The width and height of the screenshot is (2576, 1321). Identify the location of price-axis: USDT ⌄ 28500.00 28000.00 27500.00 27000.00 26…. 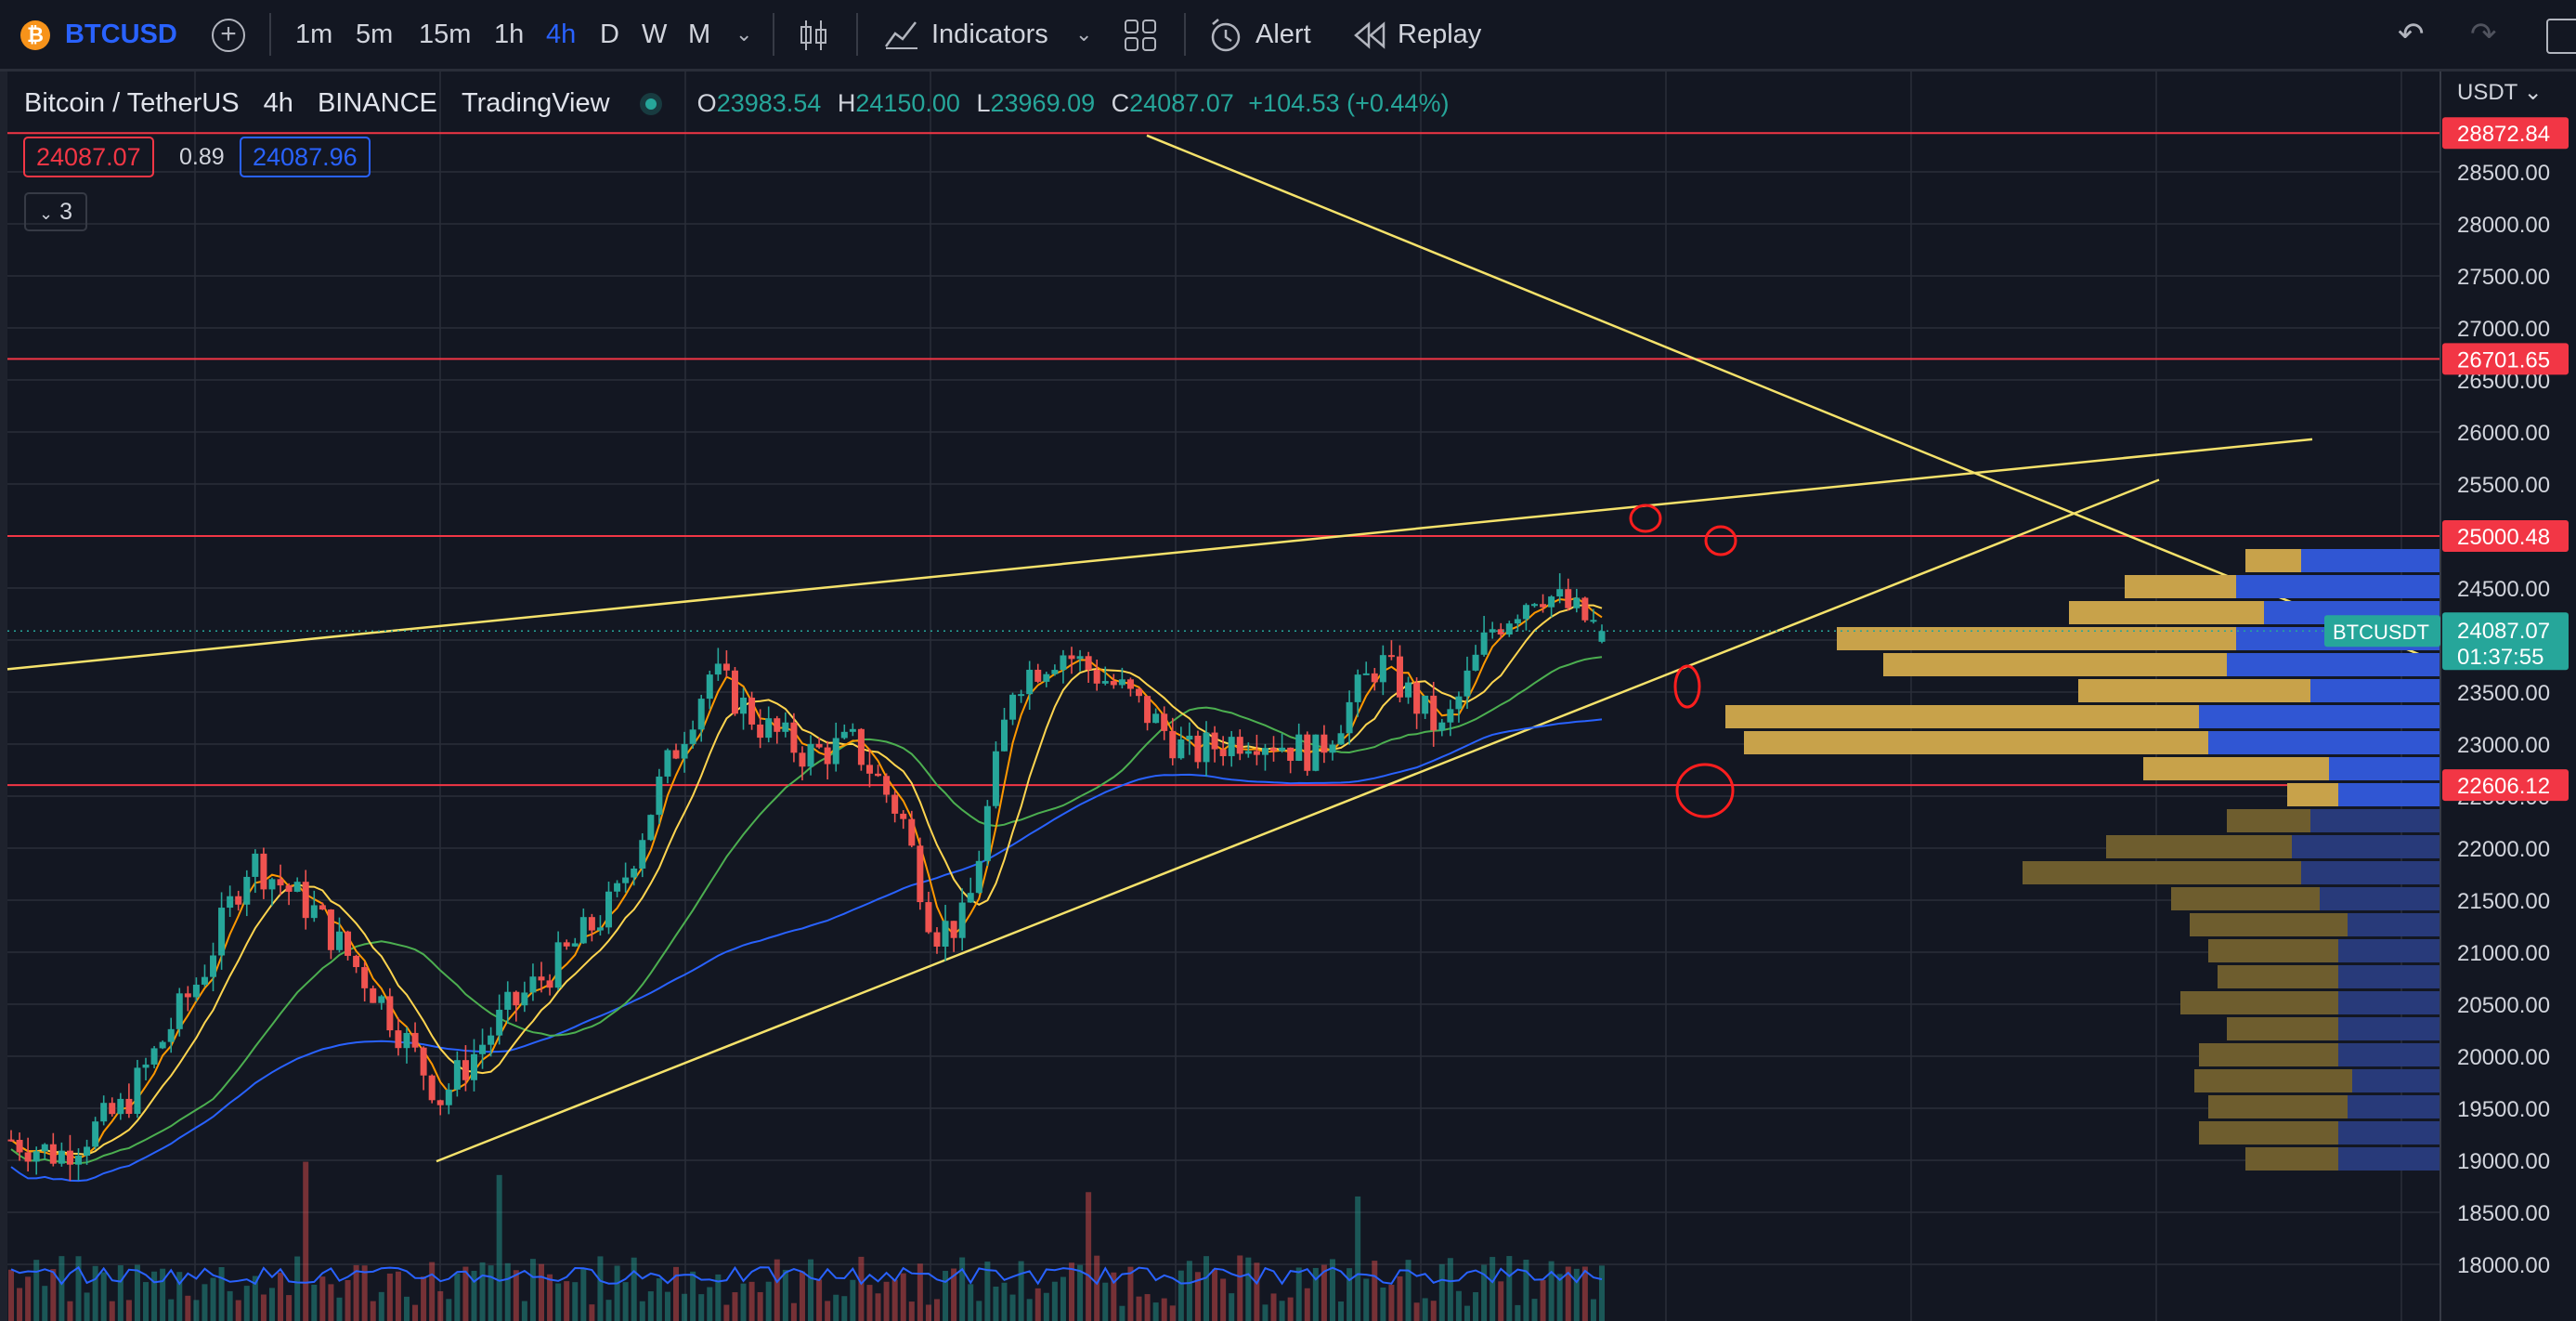
(2450, 696).